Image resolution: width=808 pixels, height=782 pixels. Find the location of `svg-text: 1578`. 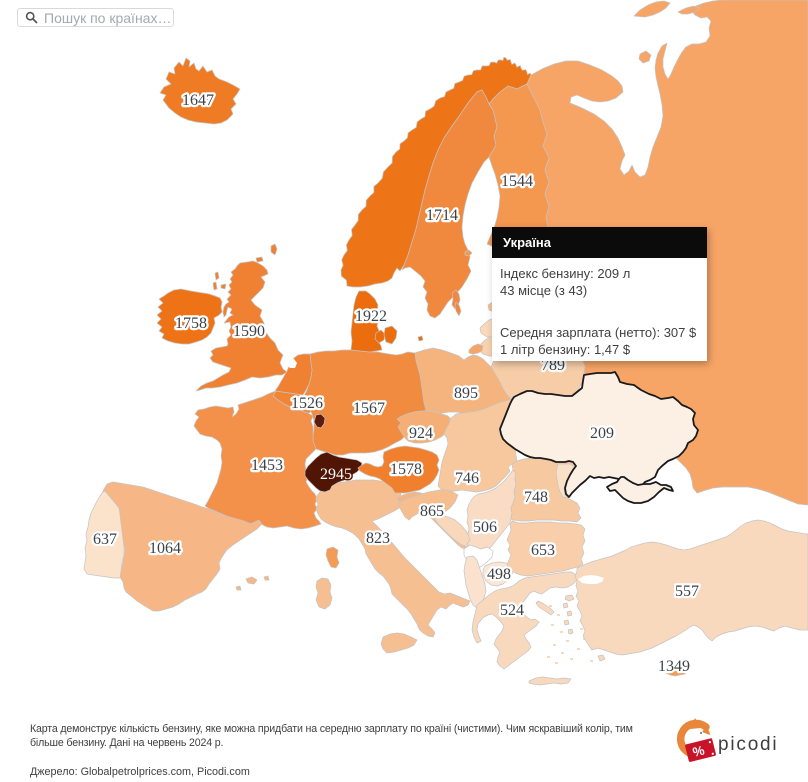

svg-text: 1578 is located at coordinates (406, 469).